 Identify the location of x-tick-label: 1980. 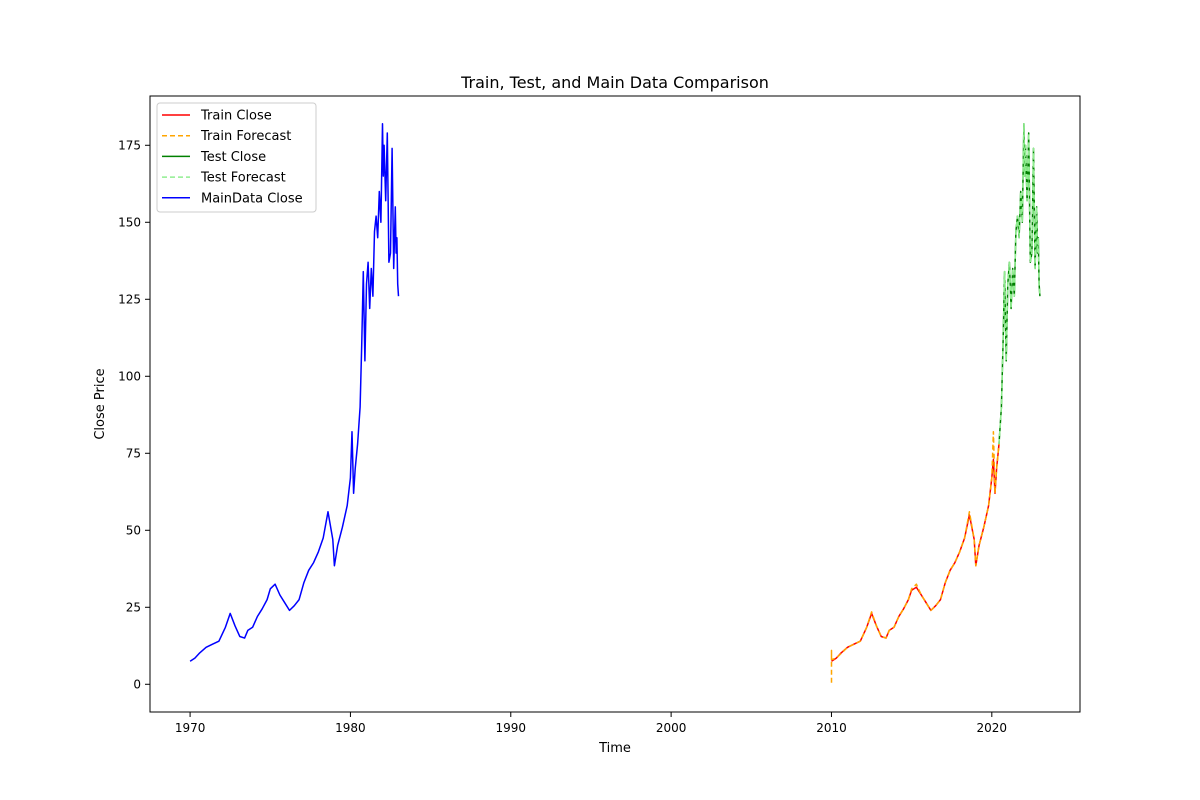
(350, 728).